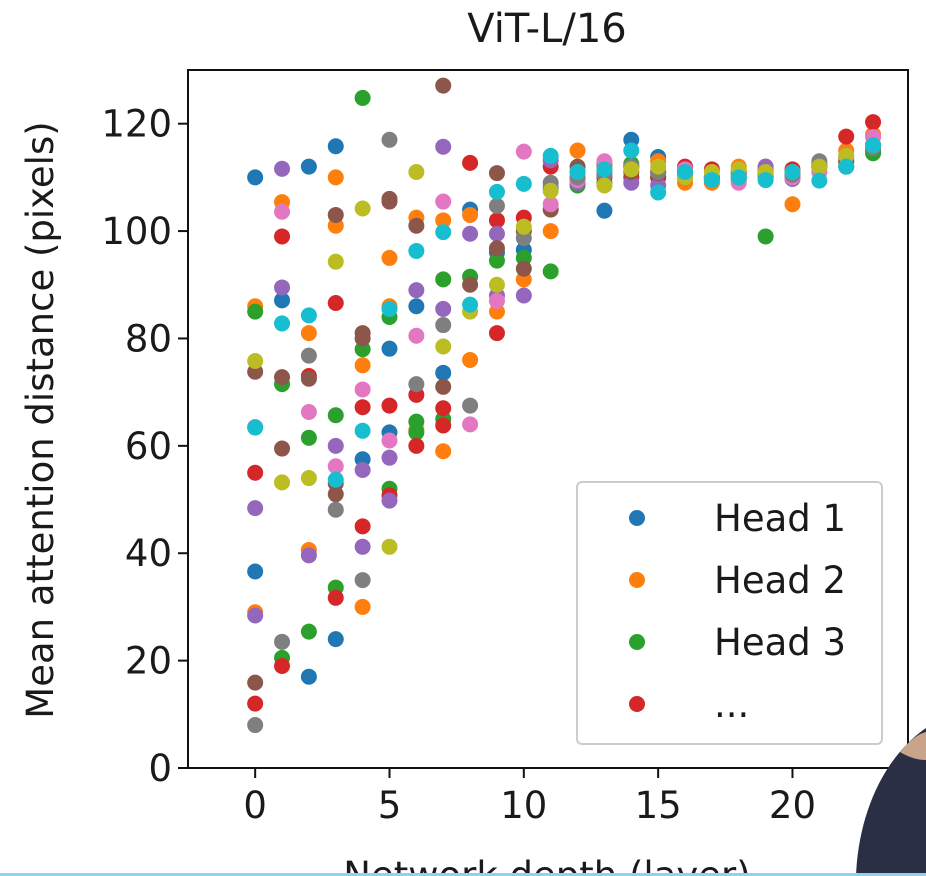 The height and width of the screenshot is (876, 926). I want to click on y-axis-label: Mean attention distance (pixels), so click(40, 419).